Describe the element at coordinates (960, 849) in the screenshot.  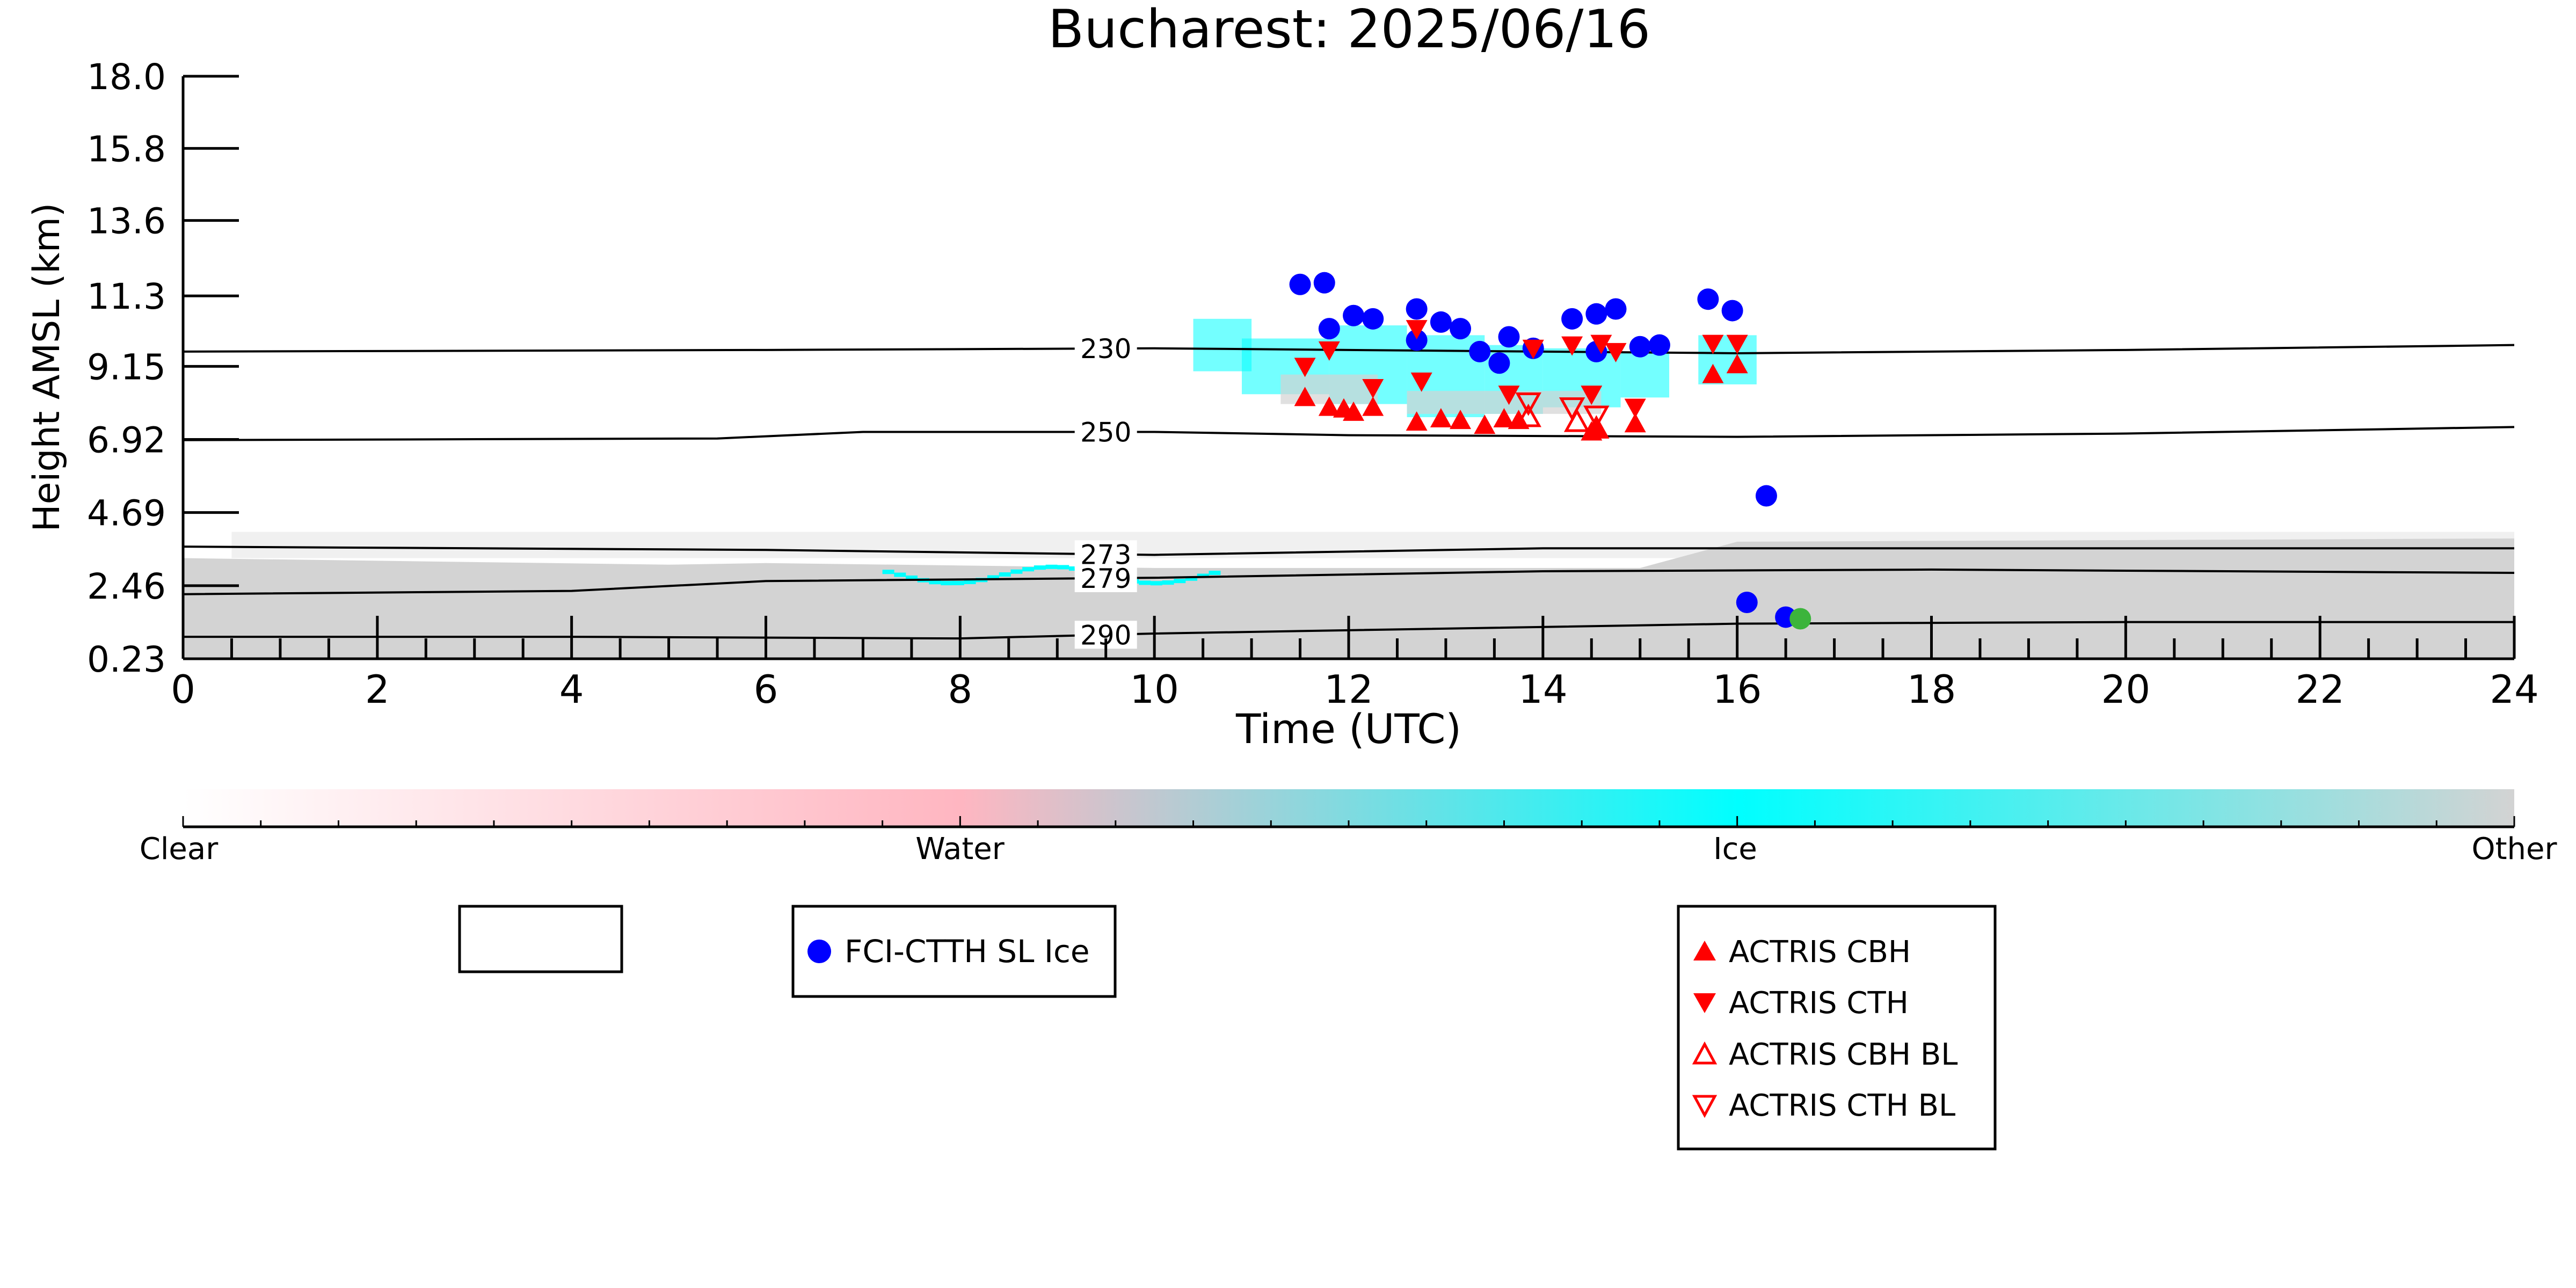
I see `colorbar-label-water: Water` at that location.